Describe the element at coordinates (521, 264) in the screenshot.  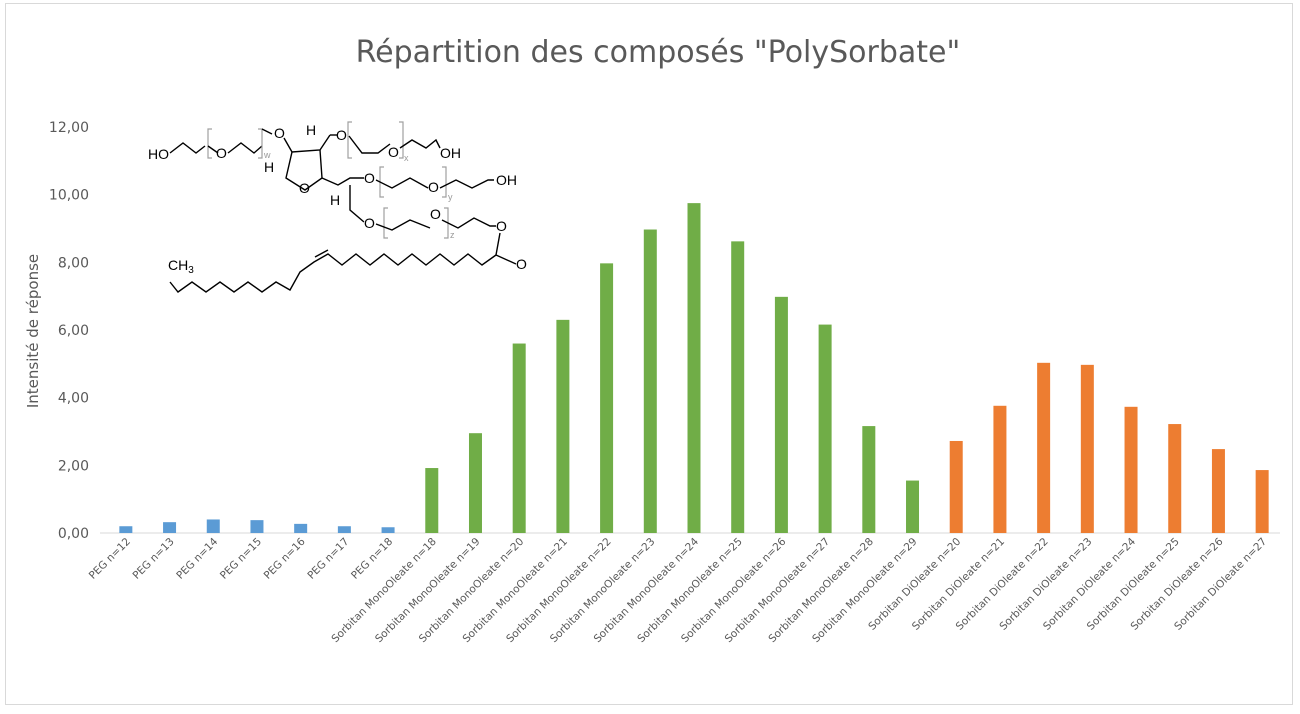
I see `mol-label-o-carbonyl: O` at that location.